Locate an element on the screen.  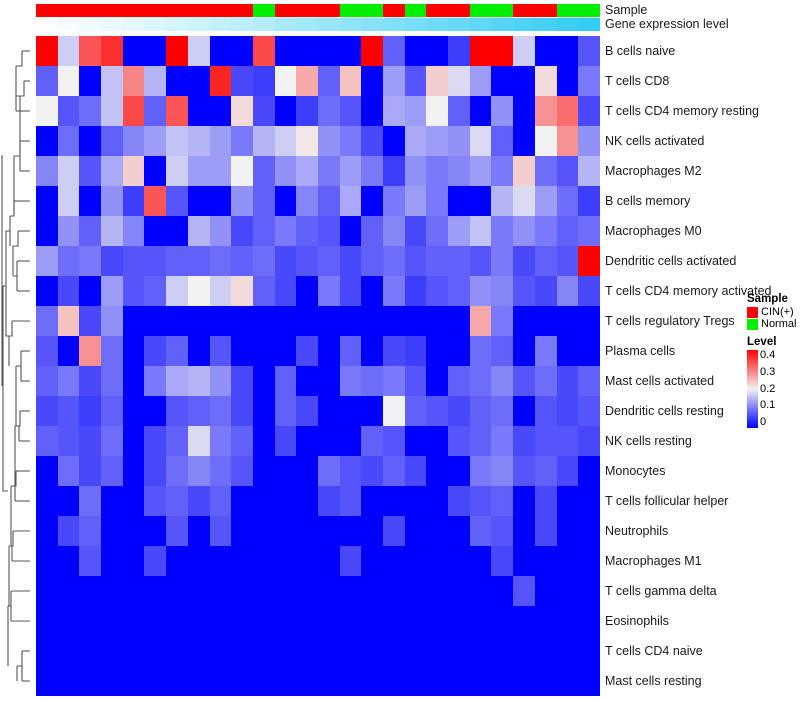
level-tick-label: 0.2 is located at coordinates (768, 389).